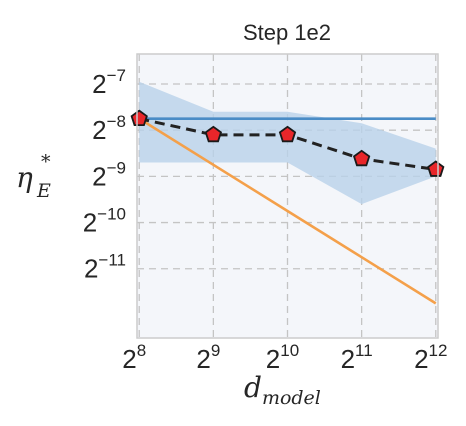 Image resolution: width=466 pixels, height=426 pixels. Describe the element at coordinates (141, 350) in the screenshot. I see `x-tick-exp-0: 8` at that location.